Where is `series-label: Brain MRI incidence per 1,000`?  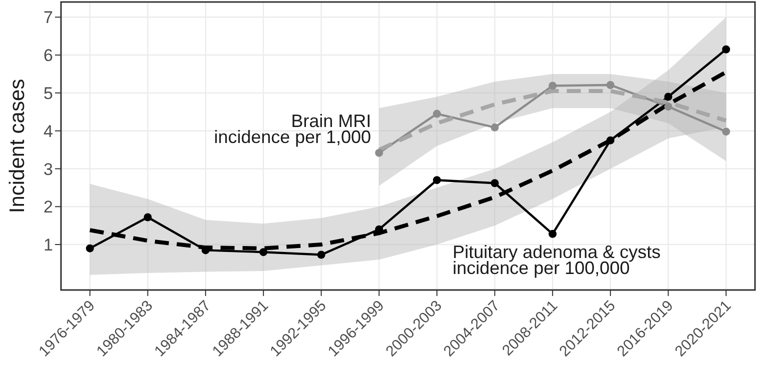
series-label: Brain MRI incidence per 1,000 is located at coordinates (293, 128).